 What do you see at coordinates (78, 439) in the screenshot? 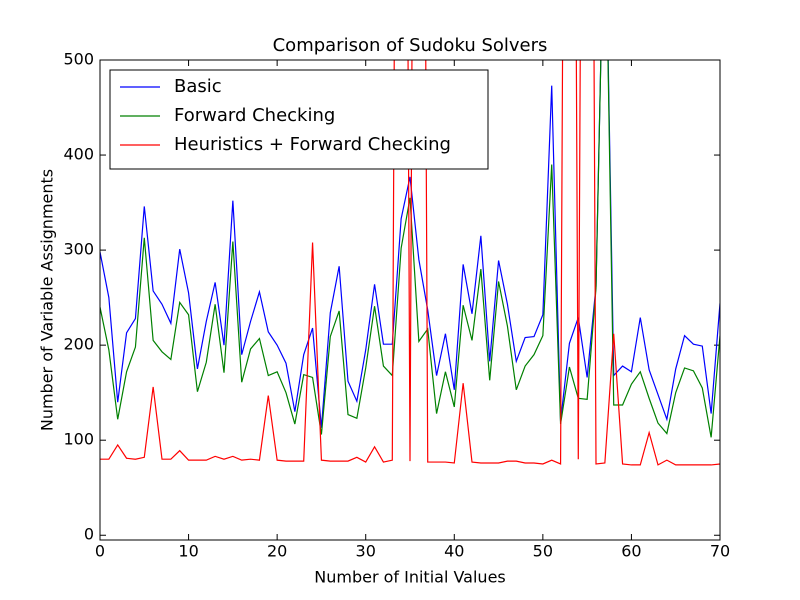
I see `y-tick-label: 100` at bounding box center [78, 439].